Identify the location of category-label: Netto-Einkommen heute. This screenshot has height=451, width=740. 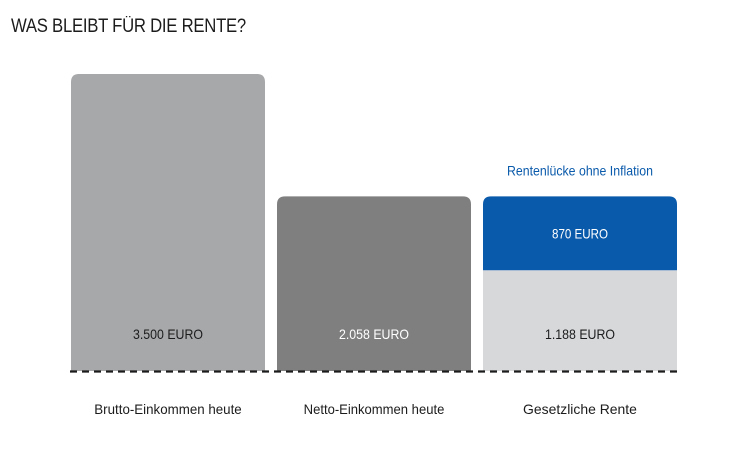
(374, 409).